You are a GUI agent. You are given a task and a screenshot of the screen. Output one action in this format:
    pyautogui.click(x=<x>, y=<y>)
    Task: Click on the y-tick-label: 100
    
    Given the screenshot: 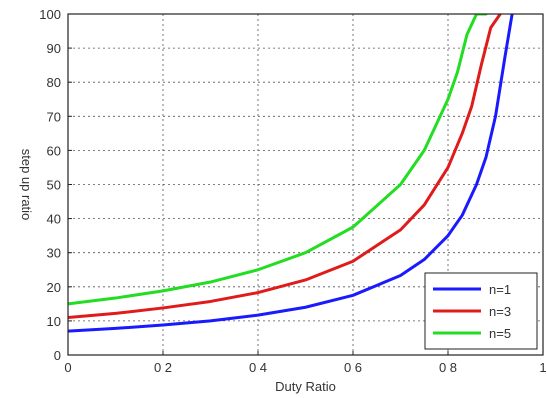 What is the action you would take?
    pyautogui.click(x=50, y=14)
    